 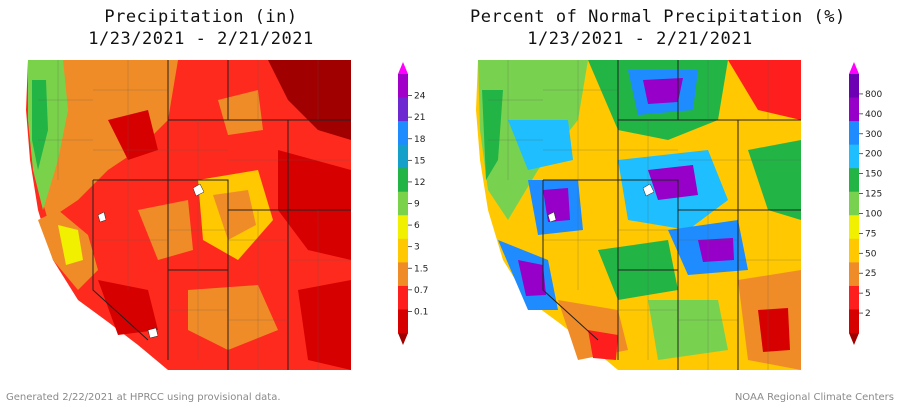 What do you see at coordinates (403, 68) in the screenshot?
I see `precip-legend-cap-top` at bounding box center [403, 68].